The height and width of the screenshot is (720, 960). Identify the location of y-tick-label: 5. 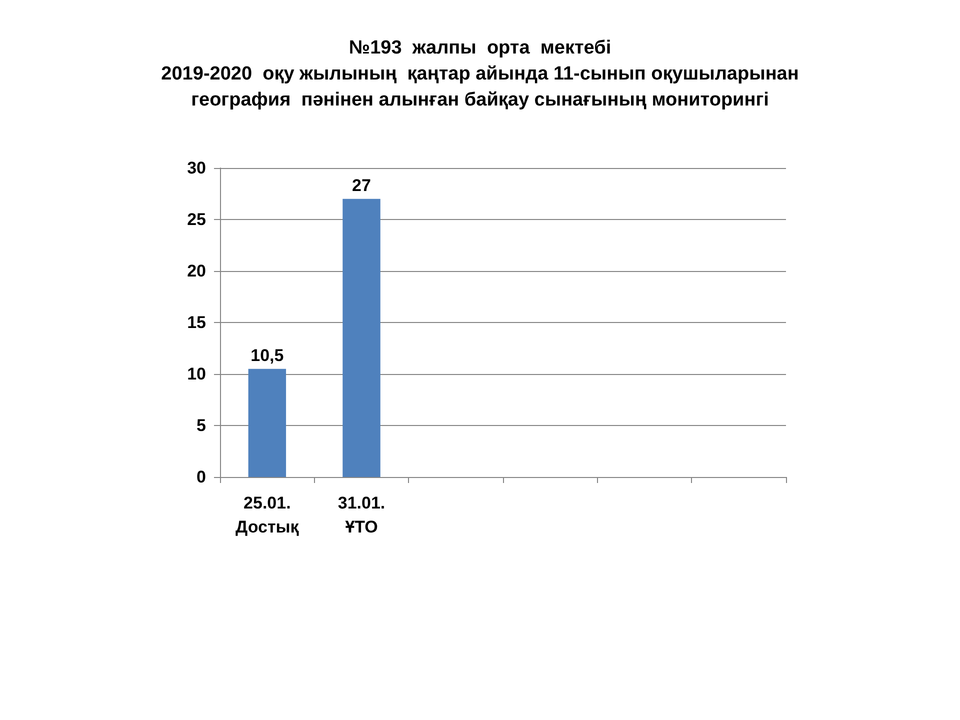
(201, 425).